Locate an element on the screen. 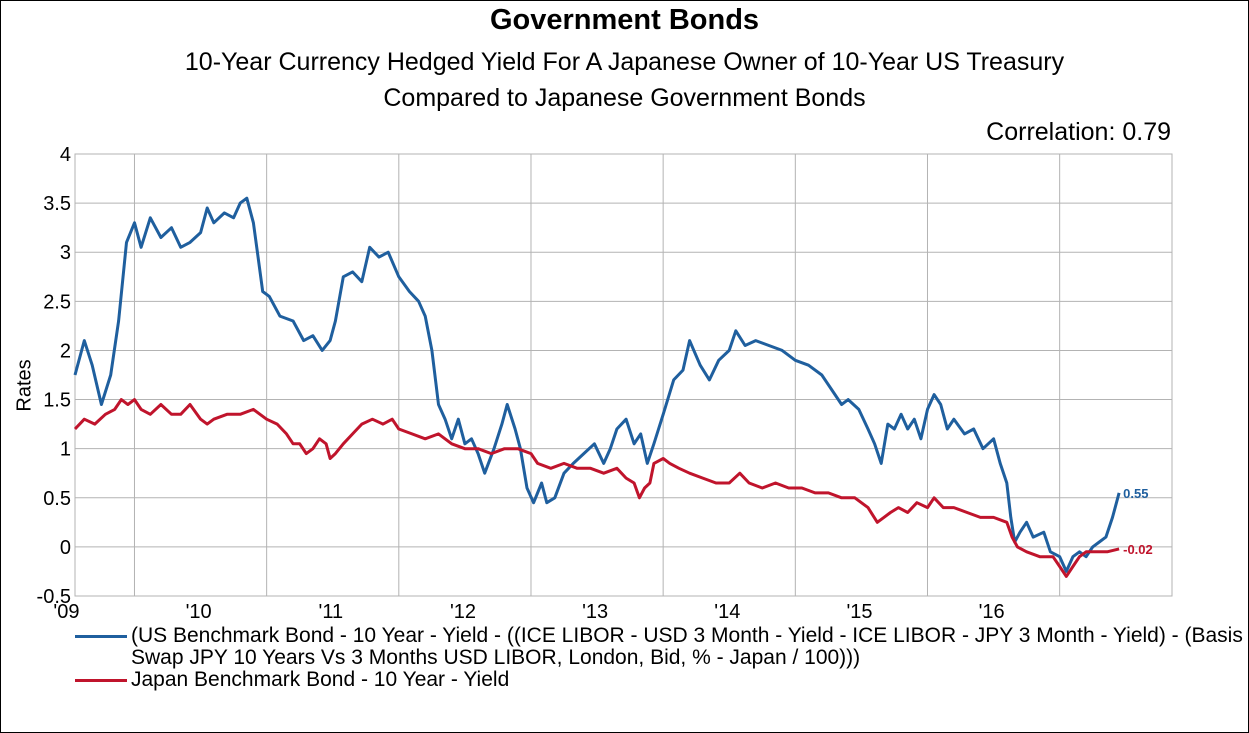  chart-title: Government Bonds is located at coordinates (624, 20).